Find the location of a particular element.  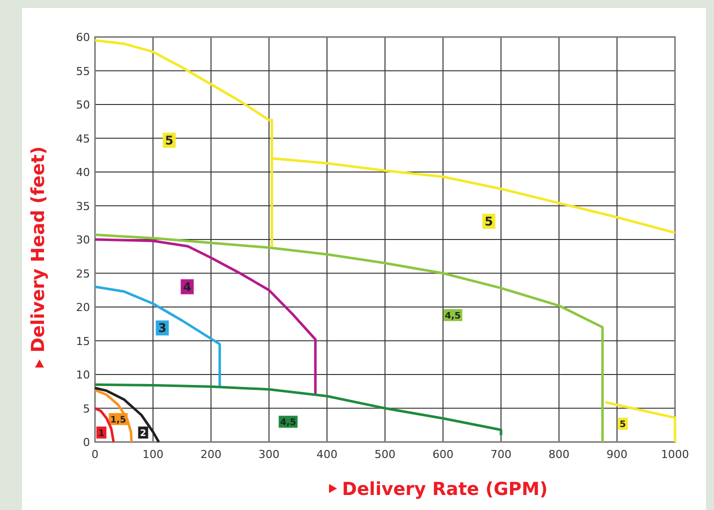

x-tick-label: 700 is located at coordinates (501, 454).